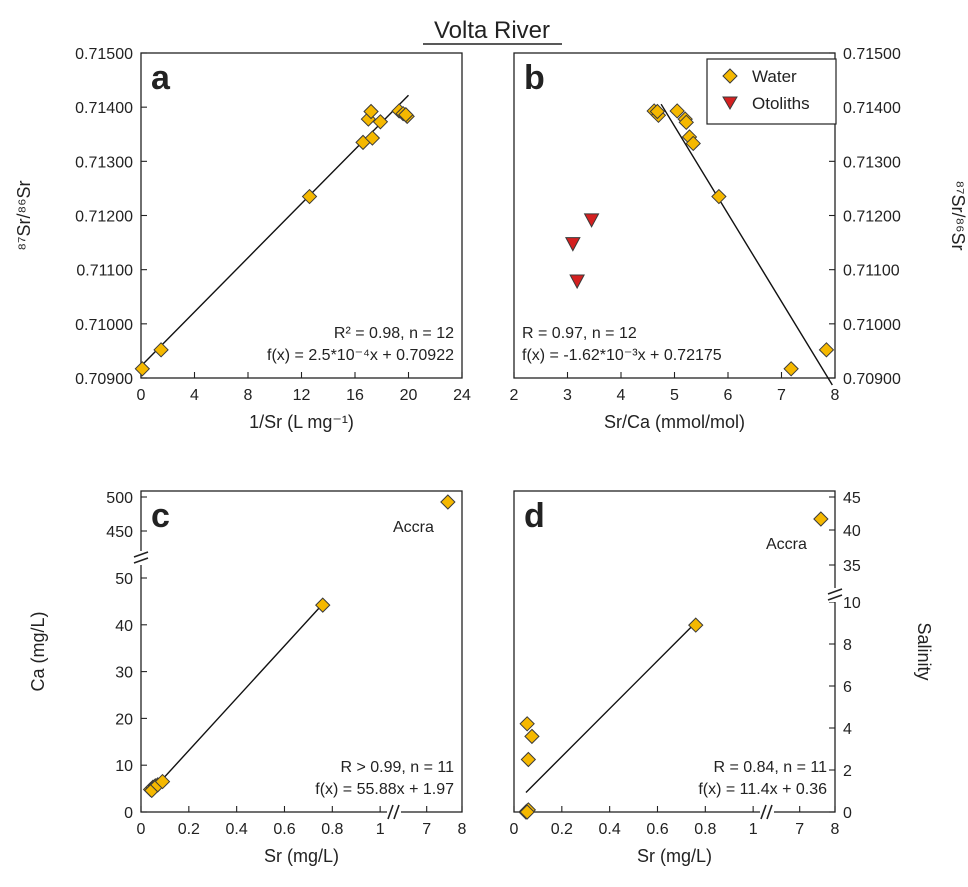 This screenshot has width=968, height=887. I want to click on panel-letter: d, so click(534, 516).